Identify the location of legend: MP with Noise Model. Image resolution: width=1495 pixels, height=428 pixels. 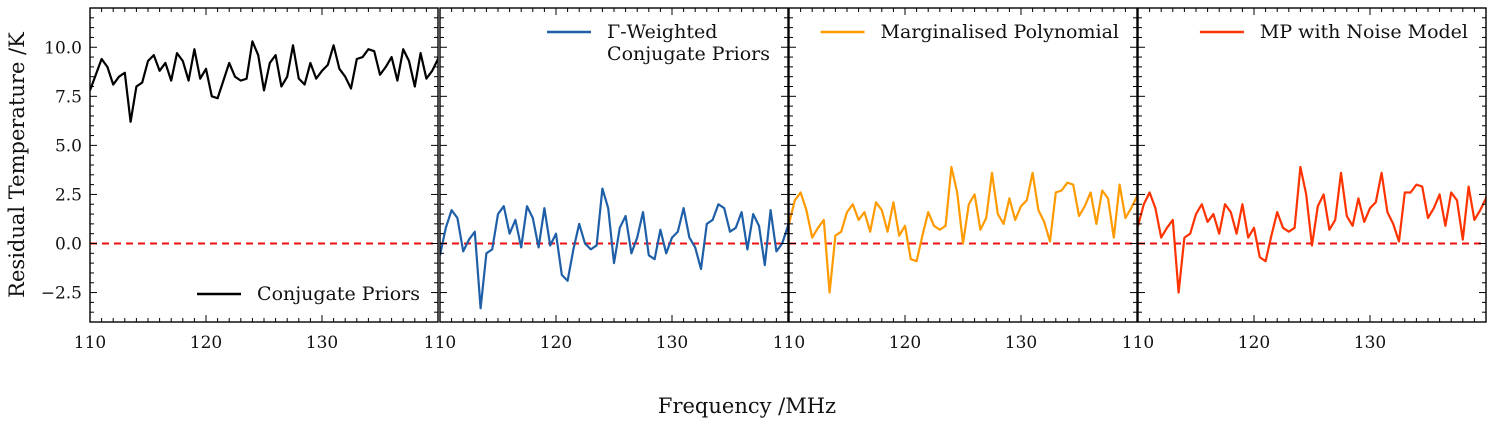
(1333, 32).